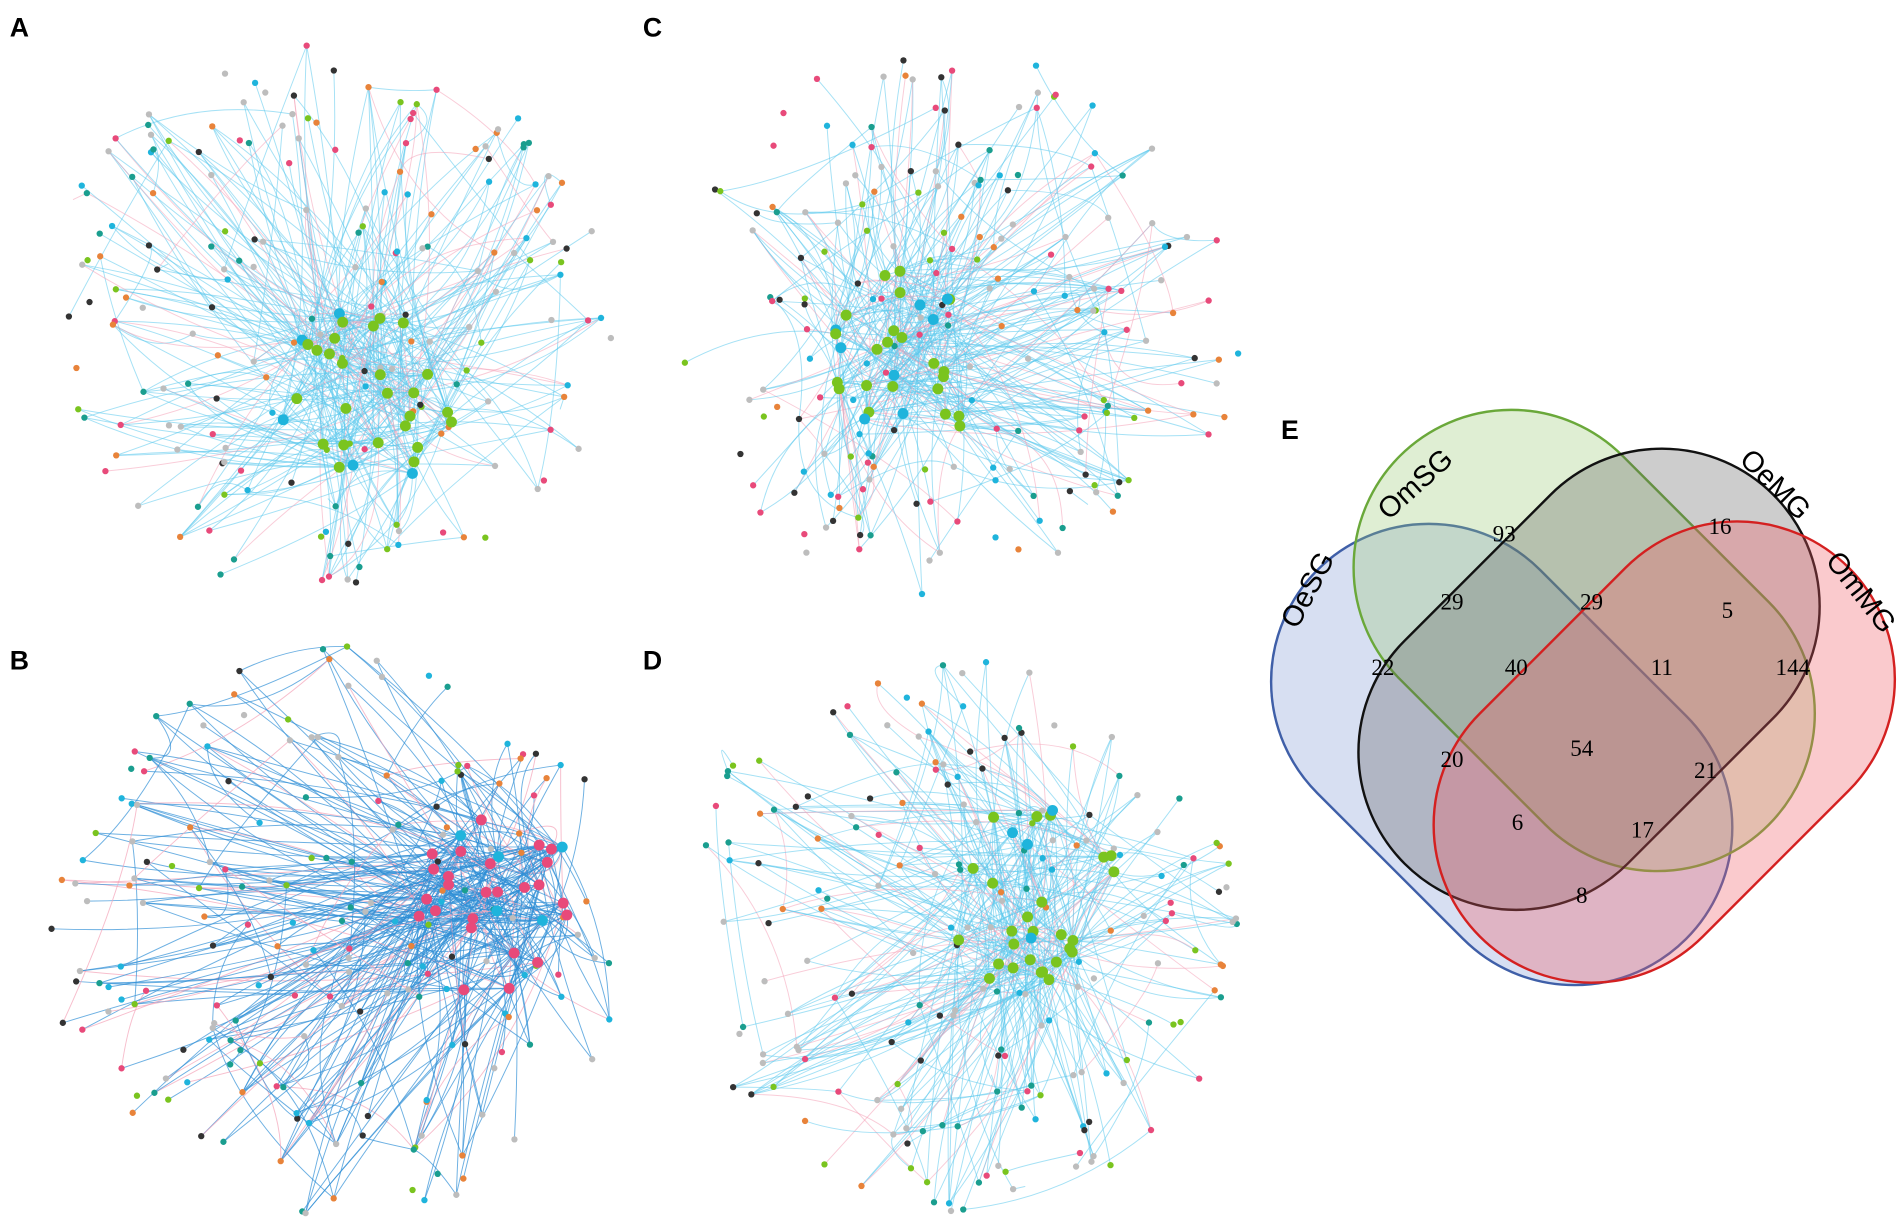 This screenshot has width=1902, height=1230. I want to click on venn-count: 16, so click(1720, 526).